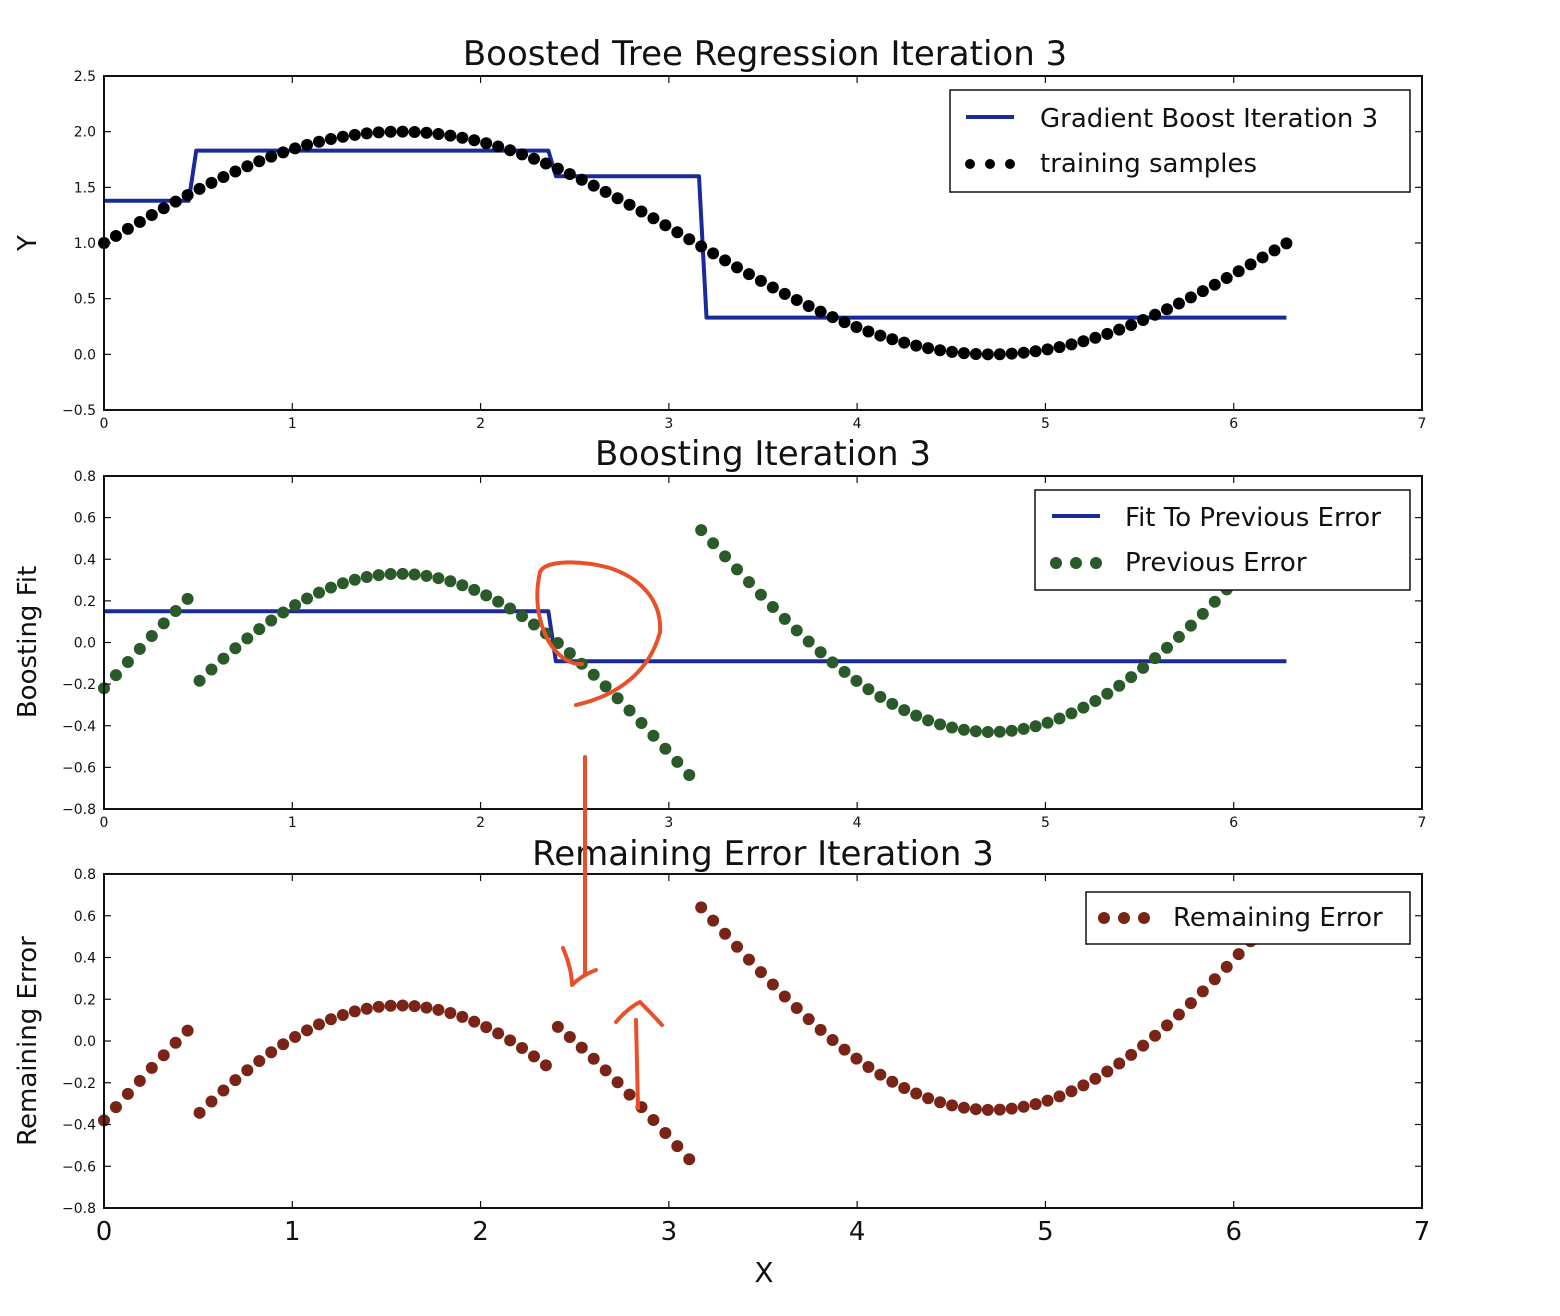 The width and height of the screenshot is (1560, 1316). What do you see at coordinates (79, 685) in the screenshot?
I see `y-tick-label: −0.2` at bounding box center [79, 685].